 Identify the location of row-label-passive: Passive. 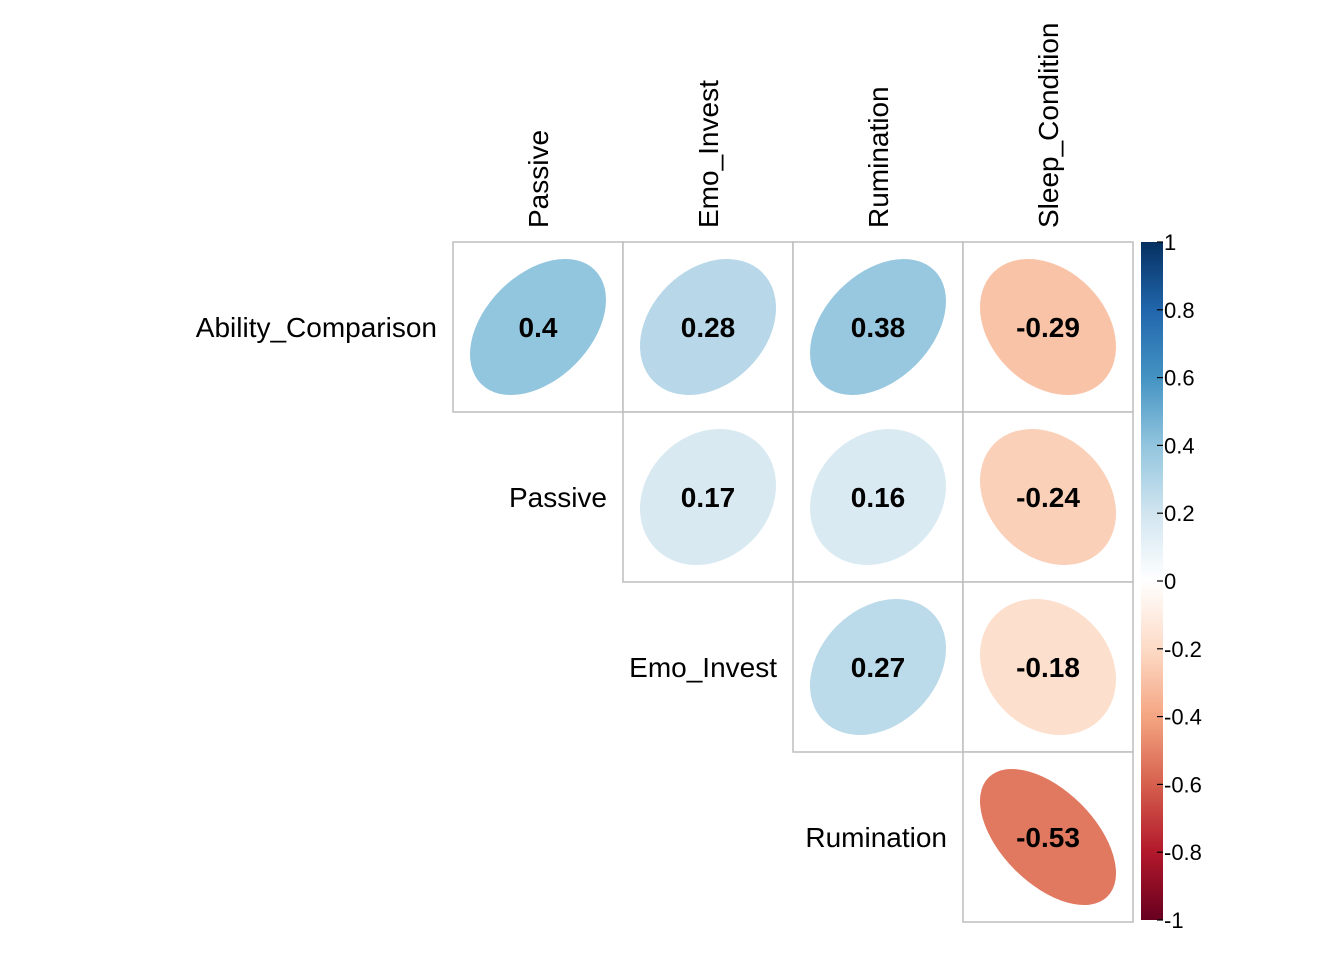
(558, 497).